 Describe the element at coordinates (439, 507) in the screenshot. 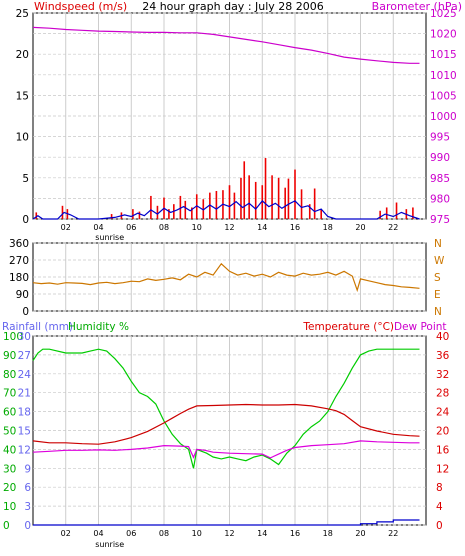

I see `temperature-tick-label: 4` at that location.